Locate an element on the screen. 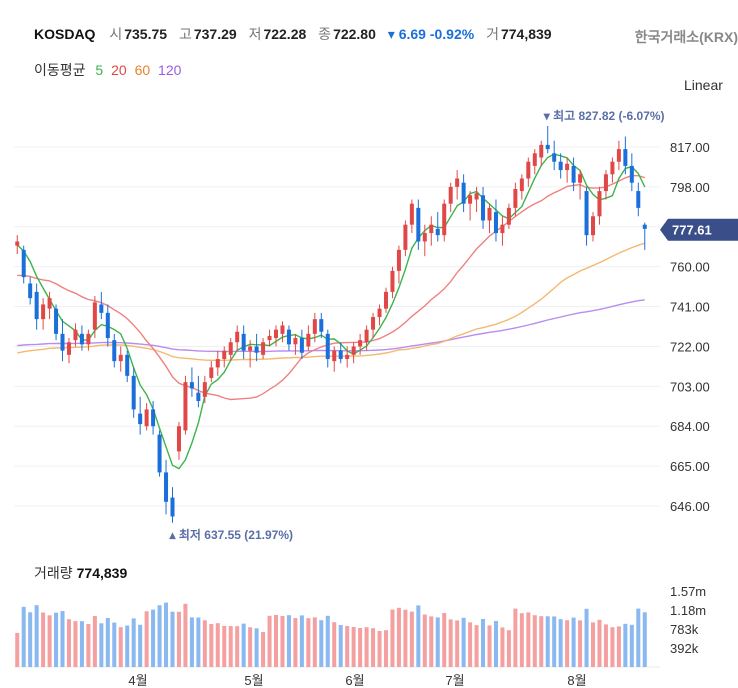 The image size is (738, 688). scale-selector: Linear is located at coordinates (703, 85).